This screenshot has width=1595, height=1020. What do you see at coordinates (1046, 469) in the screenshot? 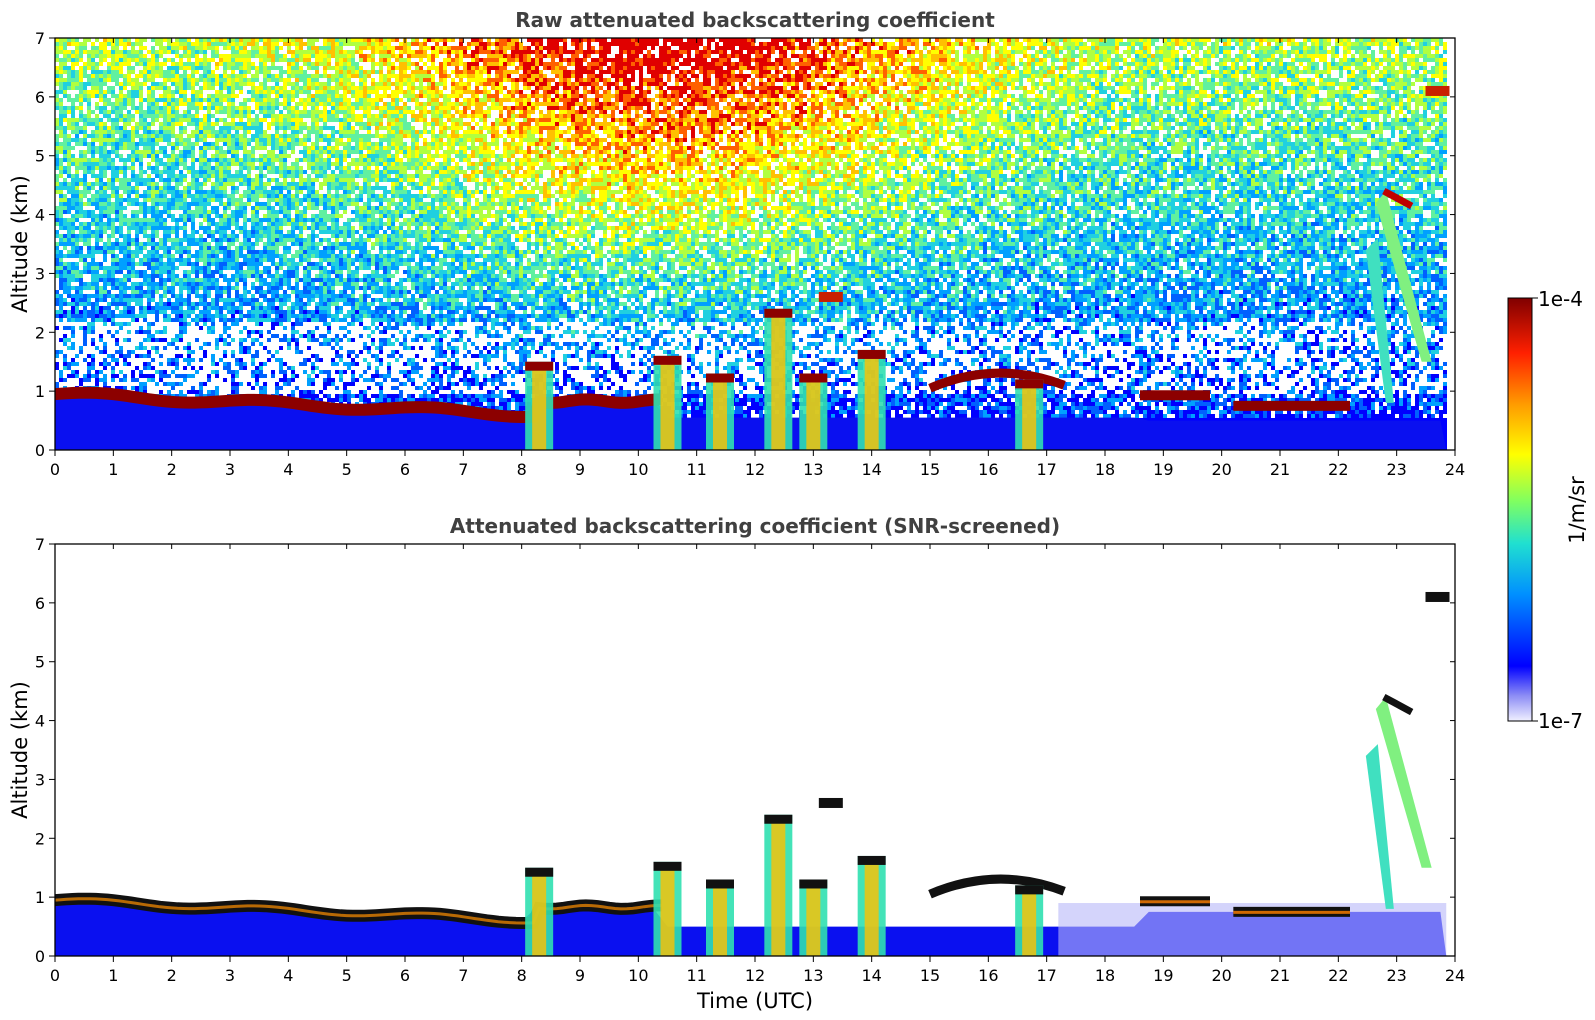
I see `x-tick-label: 17` at bounding box center [1046, 469].